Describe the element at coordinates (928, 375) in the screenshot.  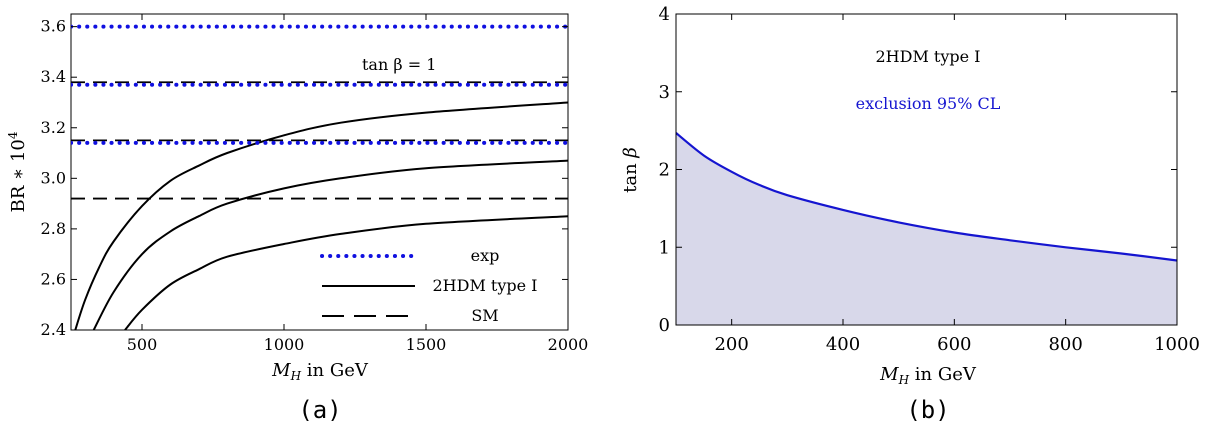
I see `chart-b-x-axis-label: MH in GeV` at that location.